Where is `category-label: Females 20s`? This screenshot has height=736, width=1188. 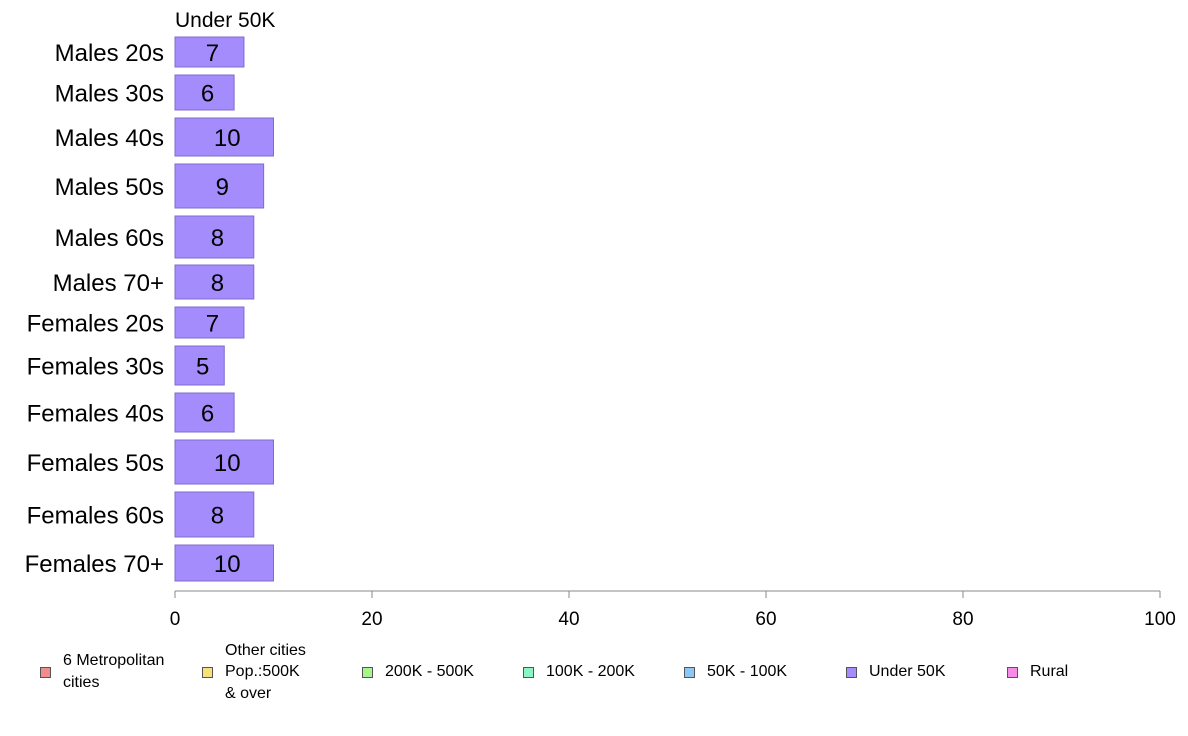 category-label: Females 20s is located at coordinates (95, 324).